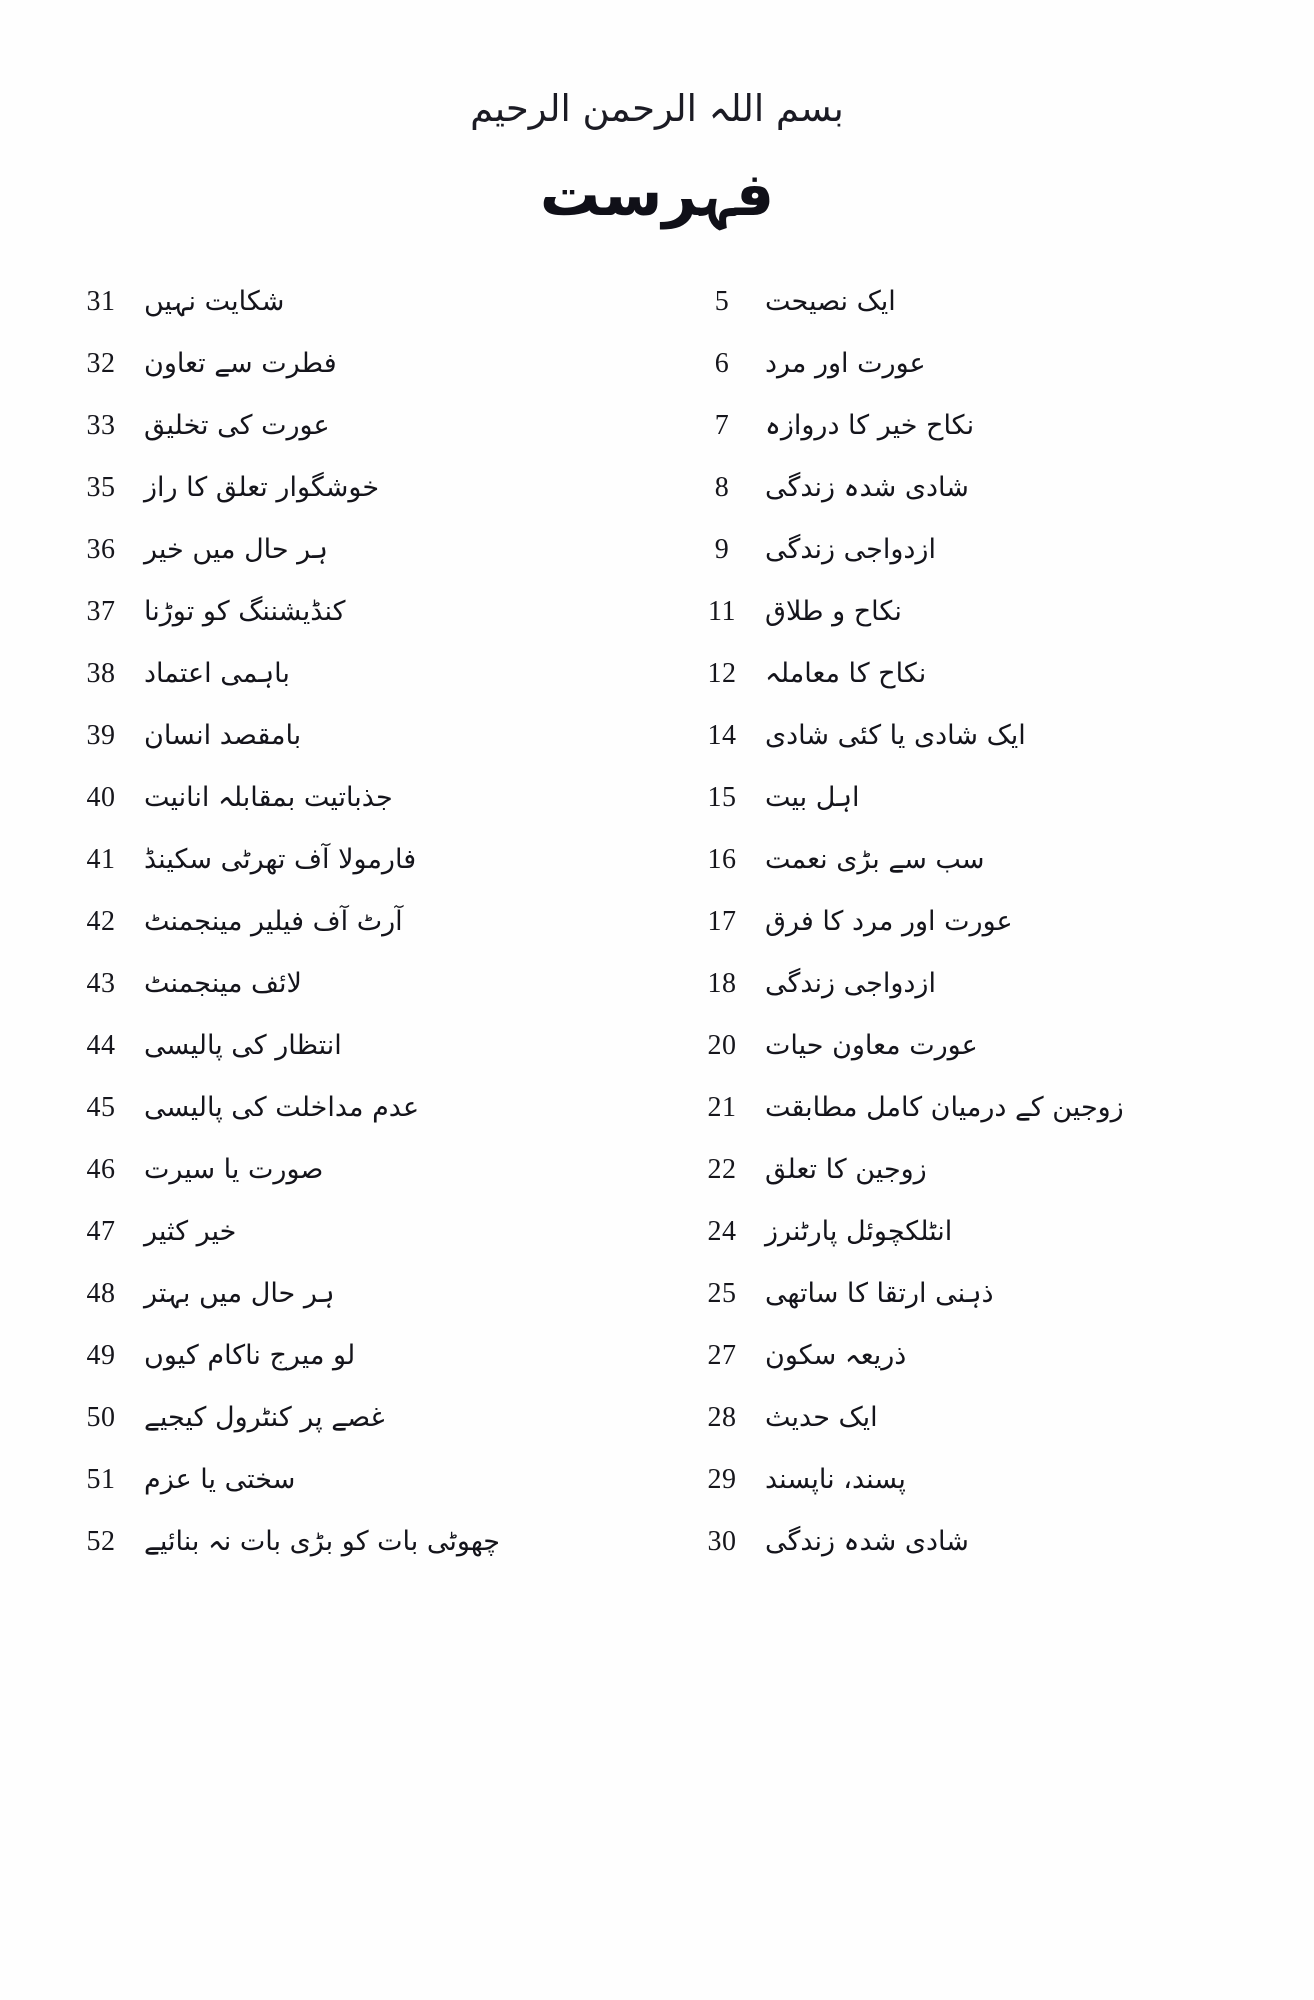 Image resolution: width=1314 pixels, height=2000 pixels. I want to click on toc-entry-title: ایک حدیث, so click(821, 1418).